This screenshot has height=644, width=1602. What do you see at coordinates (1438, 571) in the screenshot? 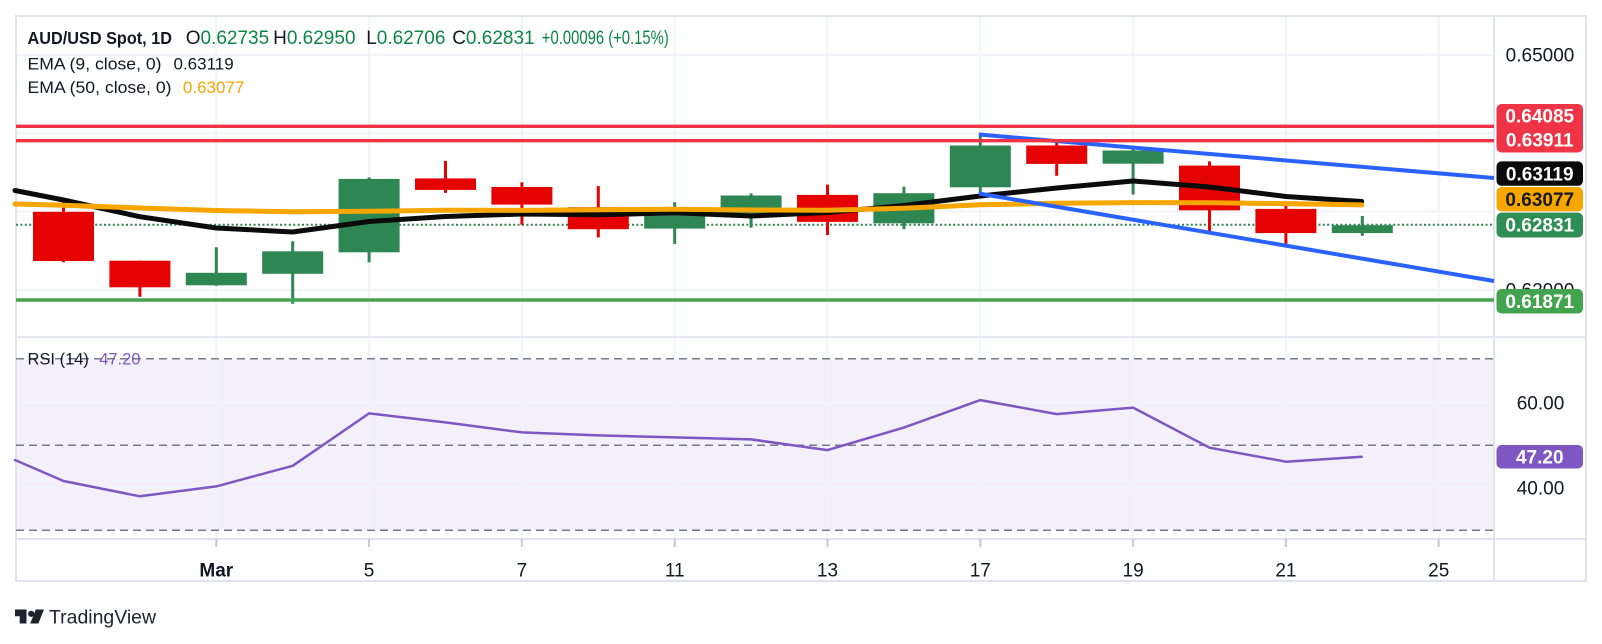
I see `svg-text: 25` at bounding box center [1438, 571].